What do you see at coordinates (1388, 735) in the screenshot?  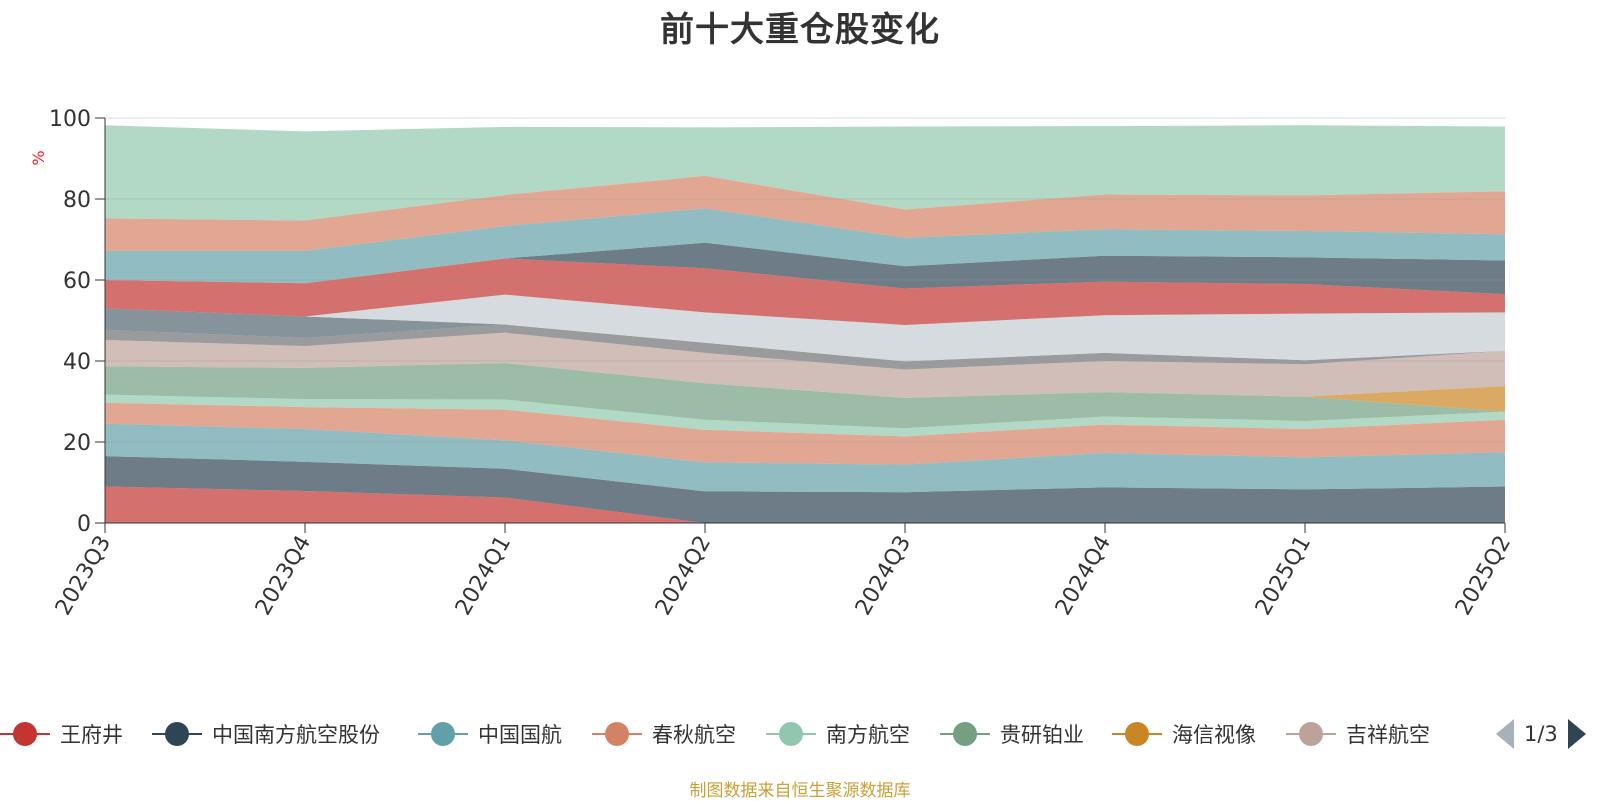 I see `legend-label: 吉祥航空` at bounding box center [1388, 735].